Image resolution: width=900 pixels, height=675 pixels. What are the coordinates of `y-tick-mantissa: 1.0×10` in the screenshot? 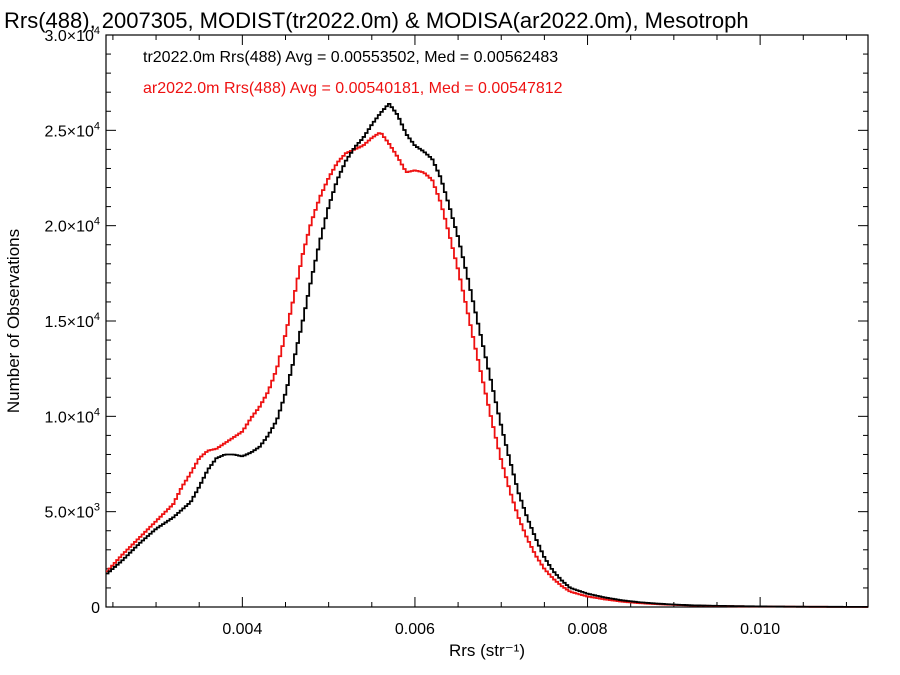 It's located at (68, 417).